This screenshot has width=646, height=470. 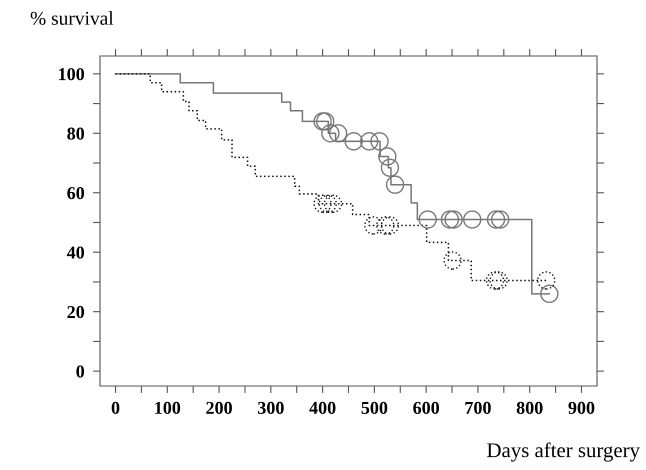 I want to click on x-tick-label: 800, so click(x=529, y=408).